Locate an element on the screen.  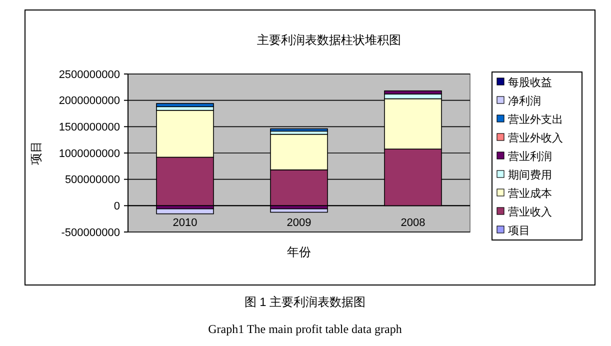
y-tick-label: 1000000000 is located at coordinates (89, 154).